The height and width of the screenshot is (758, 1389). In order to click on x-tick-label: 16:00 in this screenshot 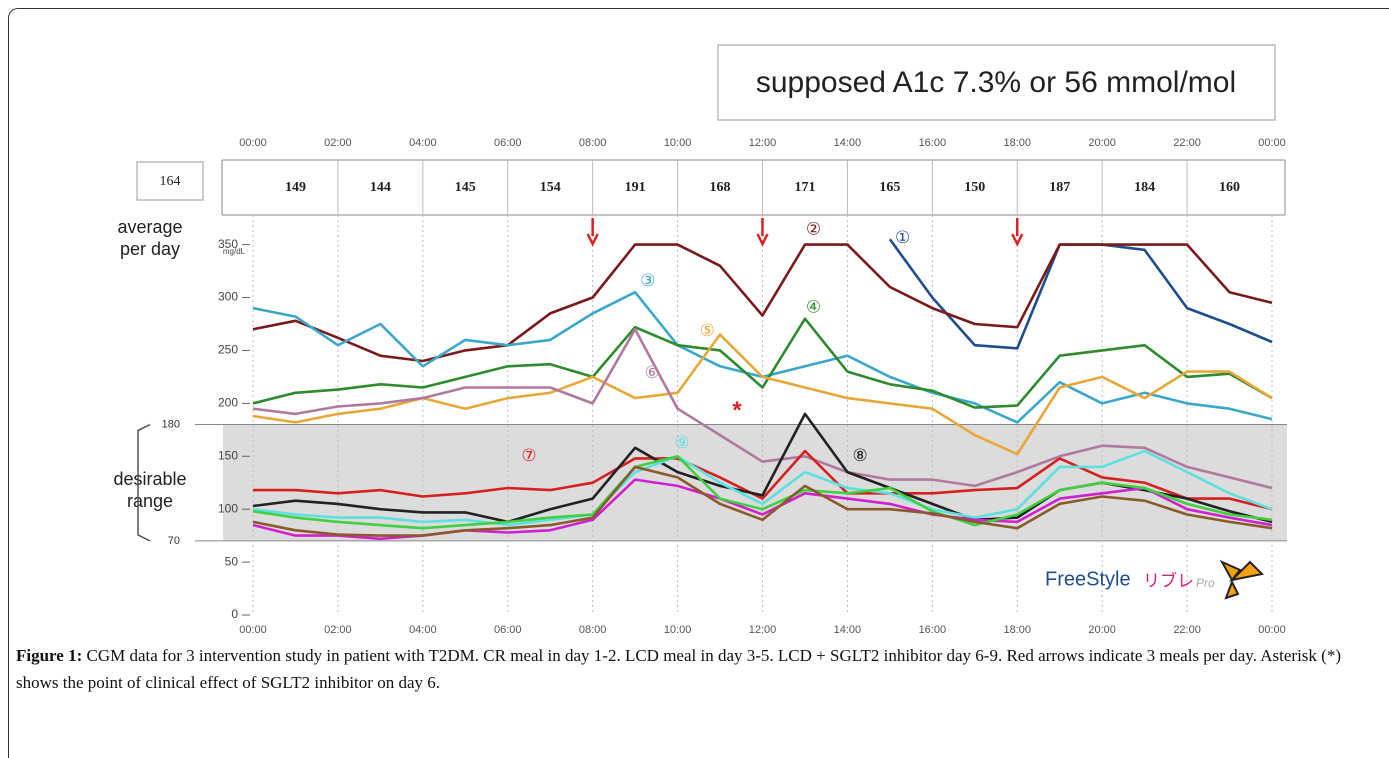, I will do `click(933, 630)`.